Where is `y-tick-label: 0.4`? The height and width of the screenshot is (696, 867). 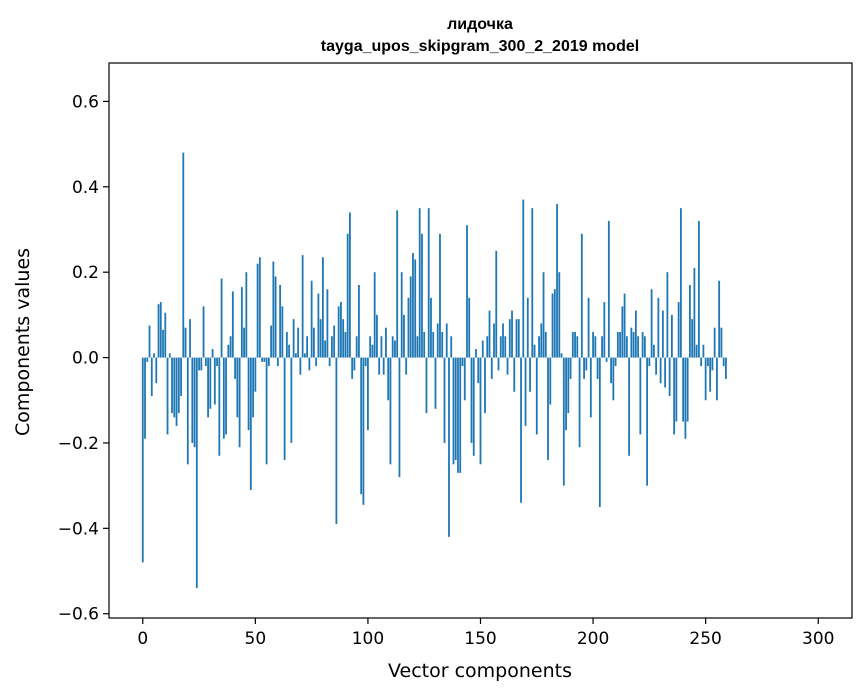
y-tick-label: 0.4 is located at coordinates (85, 188).